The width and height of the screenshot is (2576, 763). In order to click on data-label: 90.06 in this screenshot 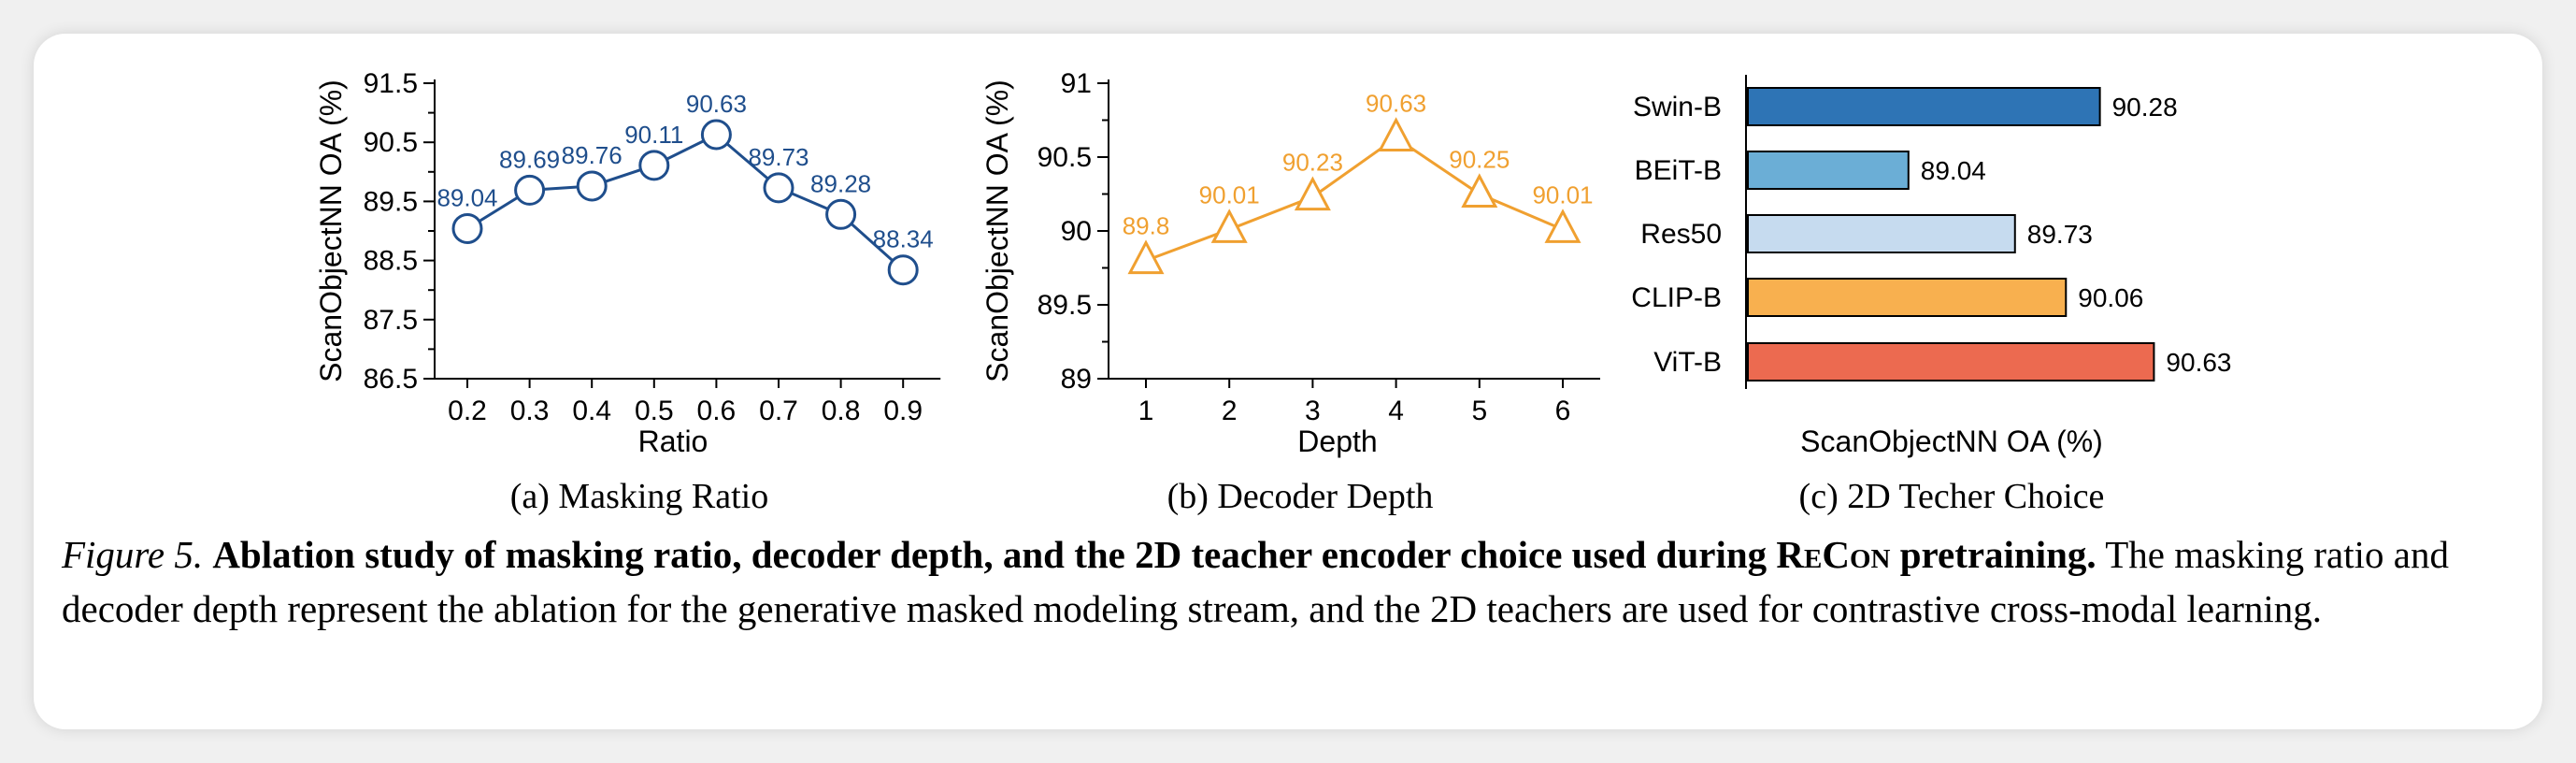, I will do `click(2110, 297)`.